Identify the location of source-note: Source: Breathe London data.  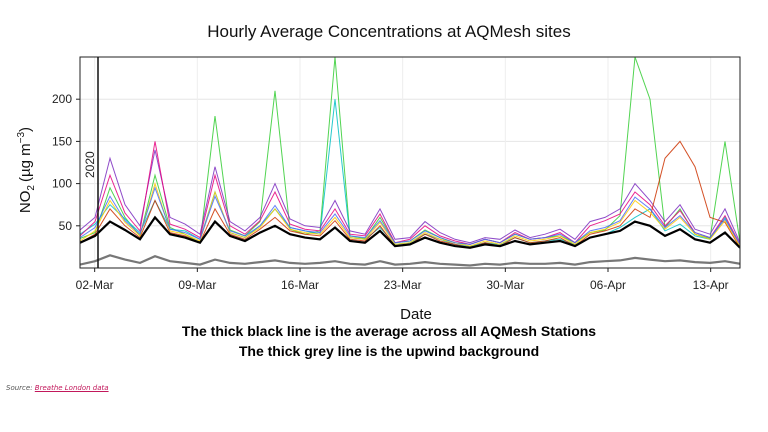
(57, 388).